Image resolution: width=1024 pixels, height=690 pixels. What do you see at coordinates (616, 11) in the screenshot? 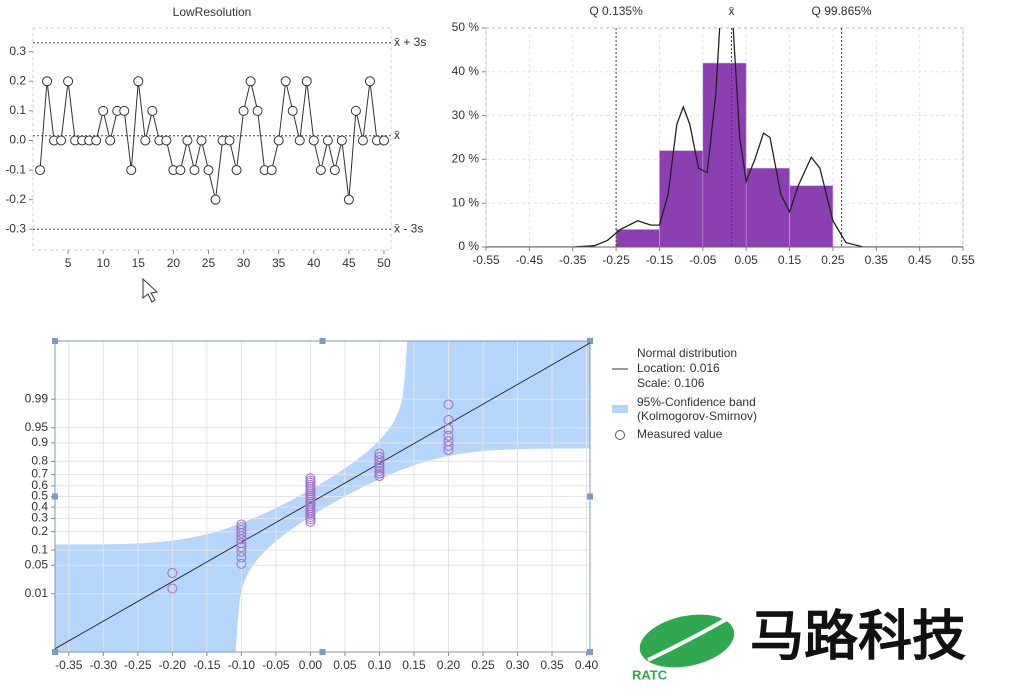
I see `reference-label: Q 0.135%` at bounding box center [616, 11].